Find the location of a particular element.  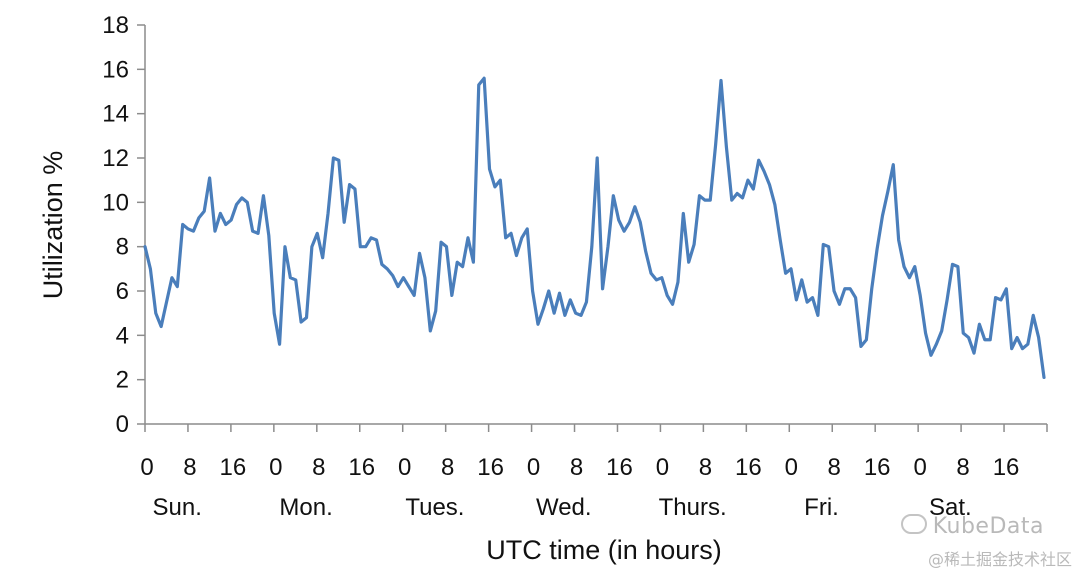

x-day-label: Thurs. is located at coordinates (693, 507).